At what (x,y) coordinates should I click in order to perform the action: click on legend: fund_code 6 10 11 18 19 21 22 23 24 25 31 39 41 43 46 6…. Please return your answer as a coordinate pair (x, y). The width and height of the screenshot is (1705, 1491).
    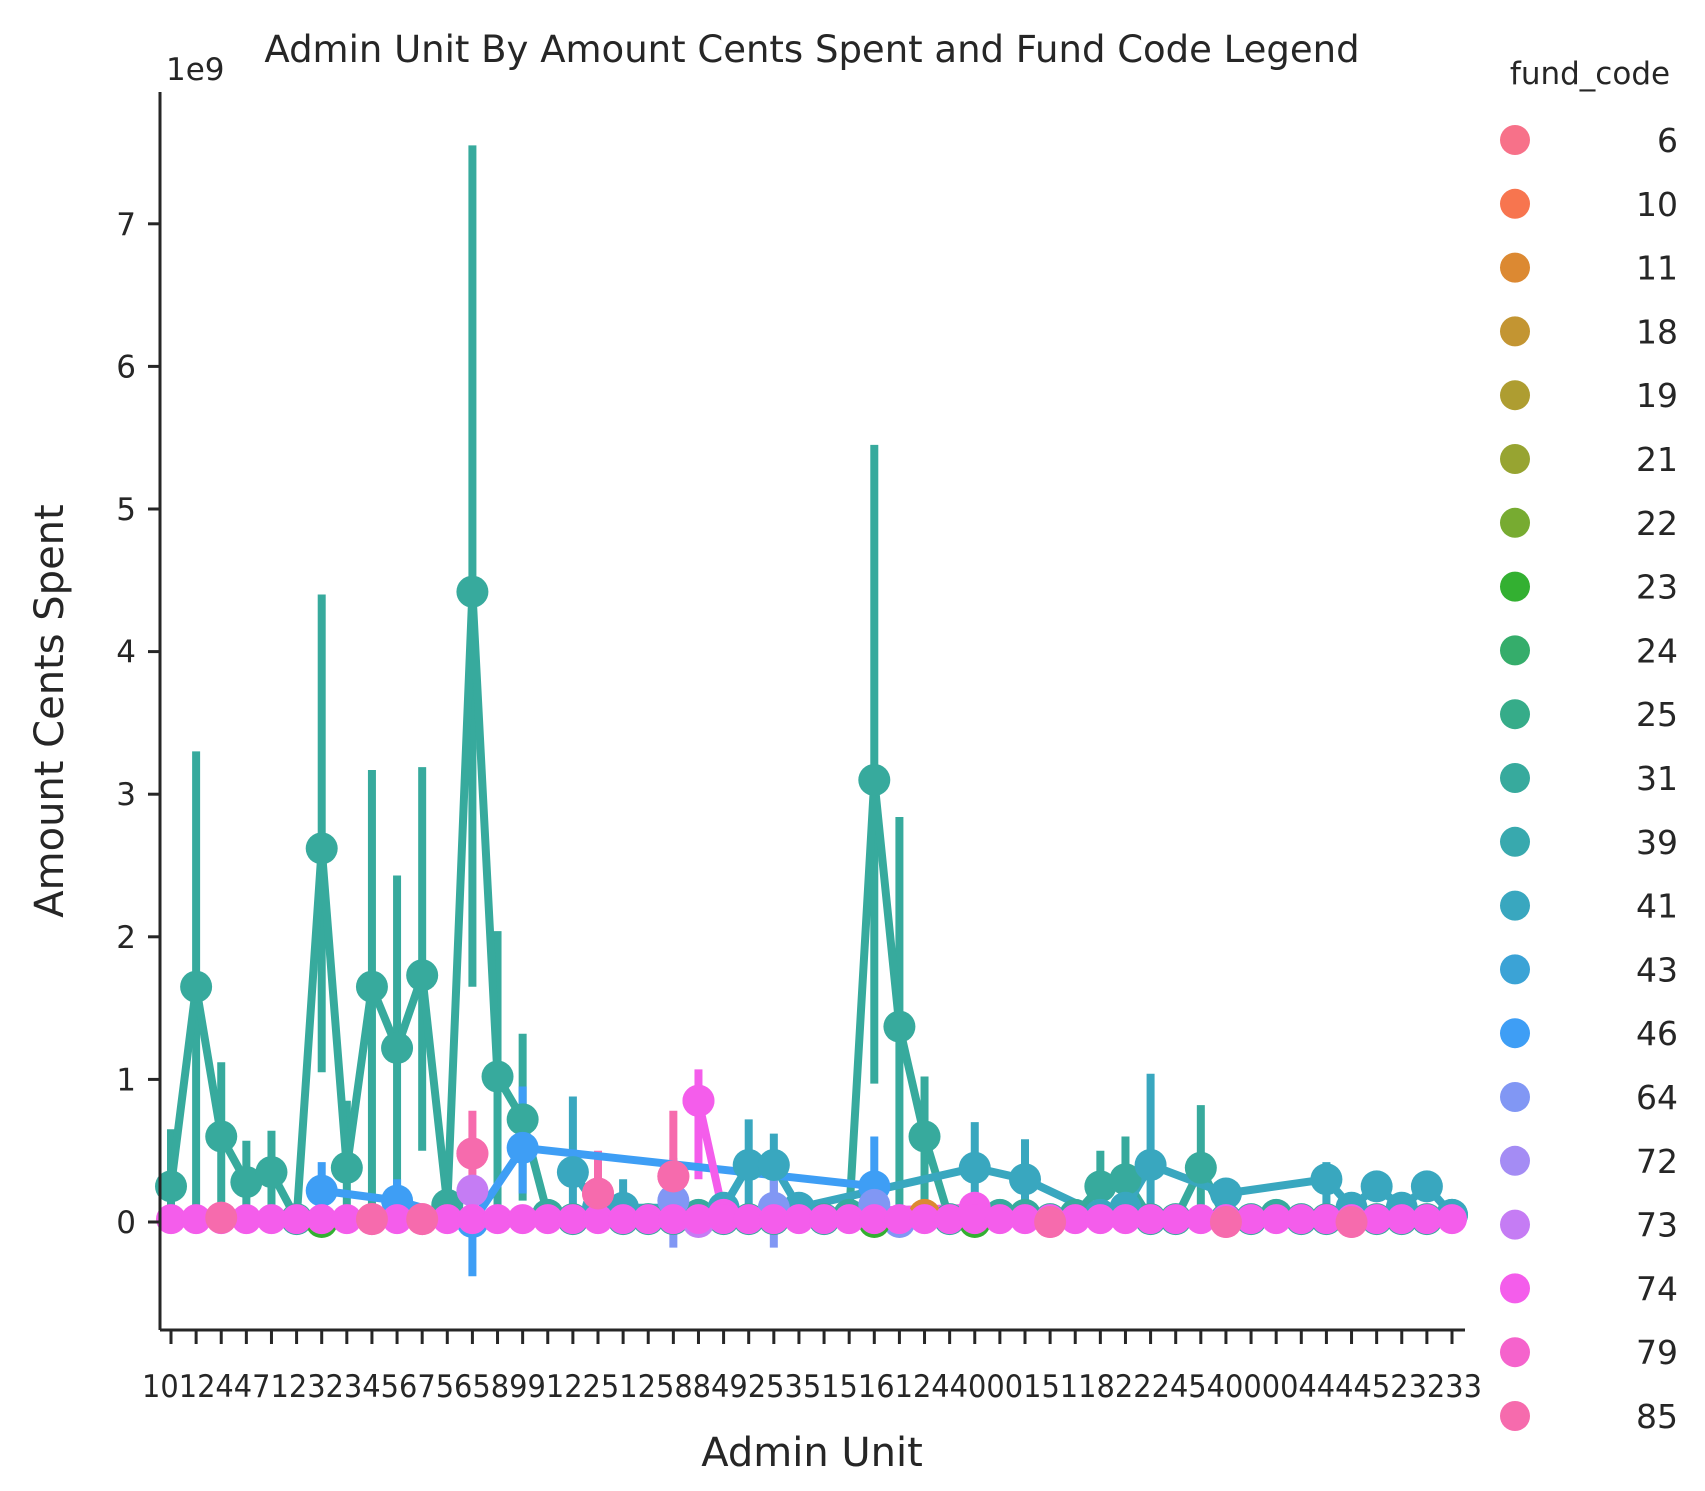
    Looking at the image, I should click on (1589, 746).